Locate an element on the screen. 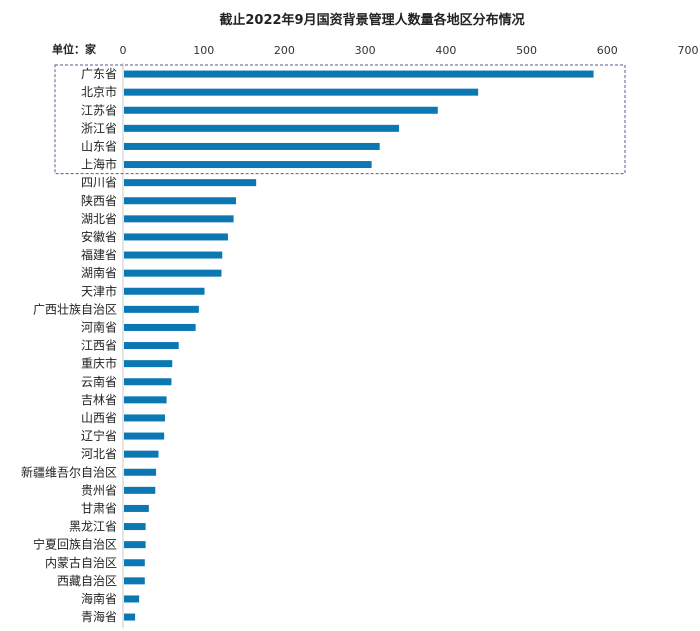 This screenshot has height=631, width=700. bar-江西省 is located at coordinates (151, 346).